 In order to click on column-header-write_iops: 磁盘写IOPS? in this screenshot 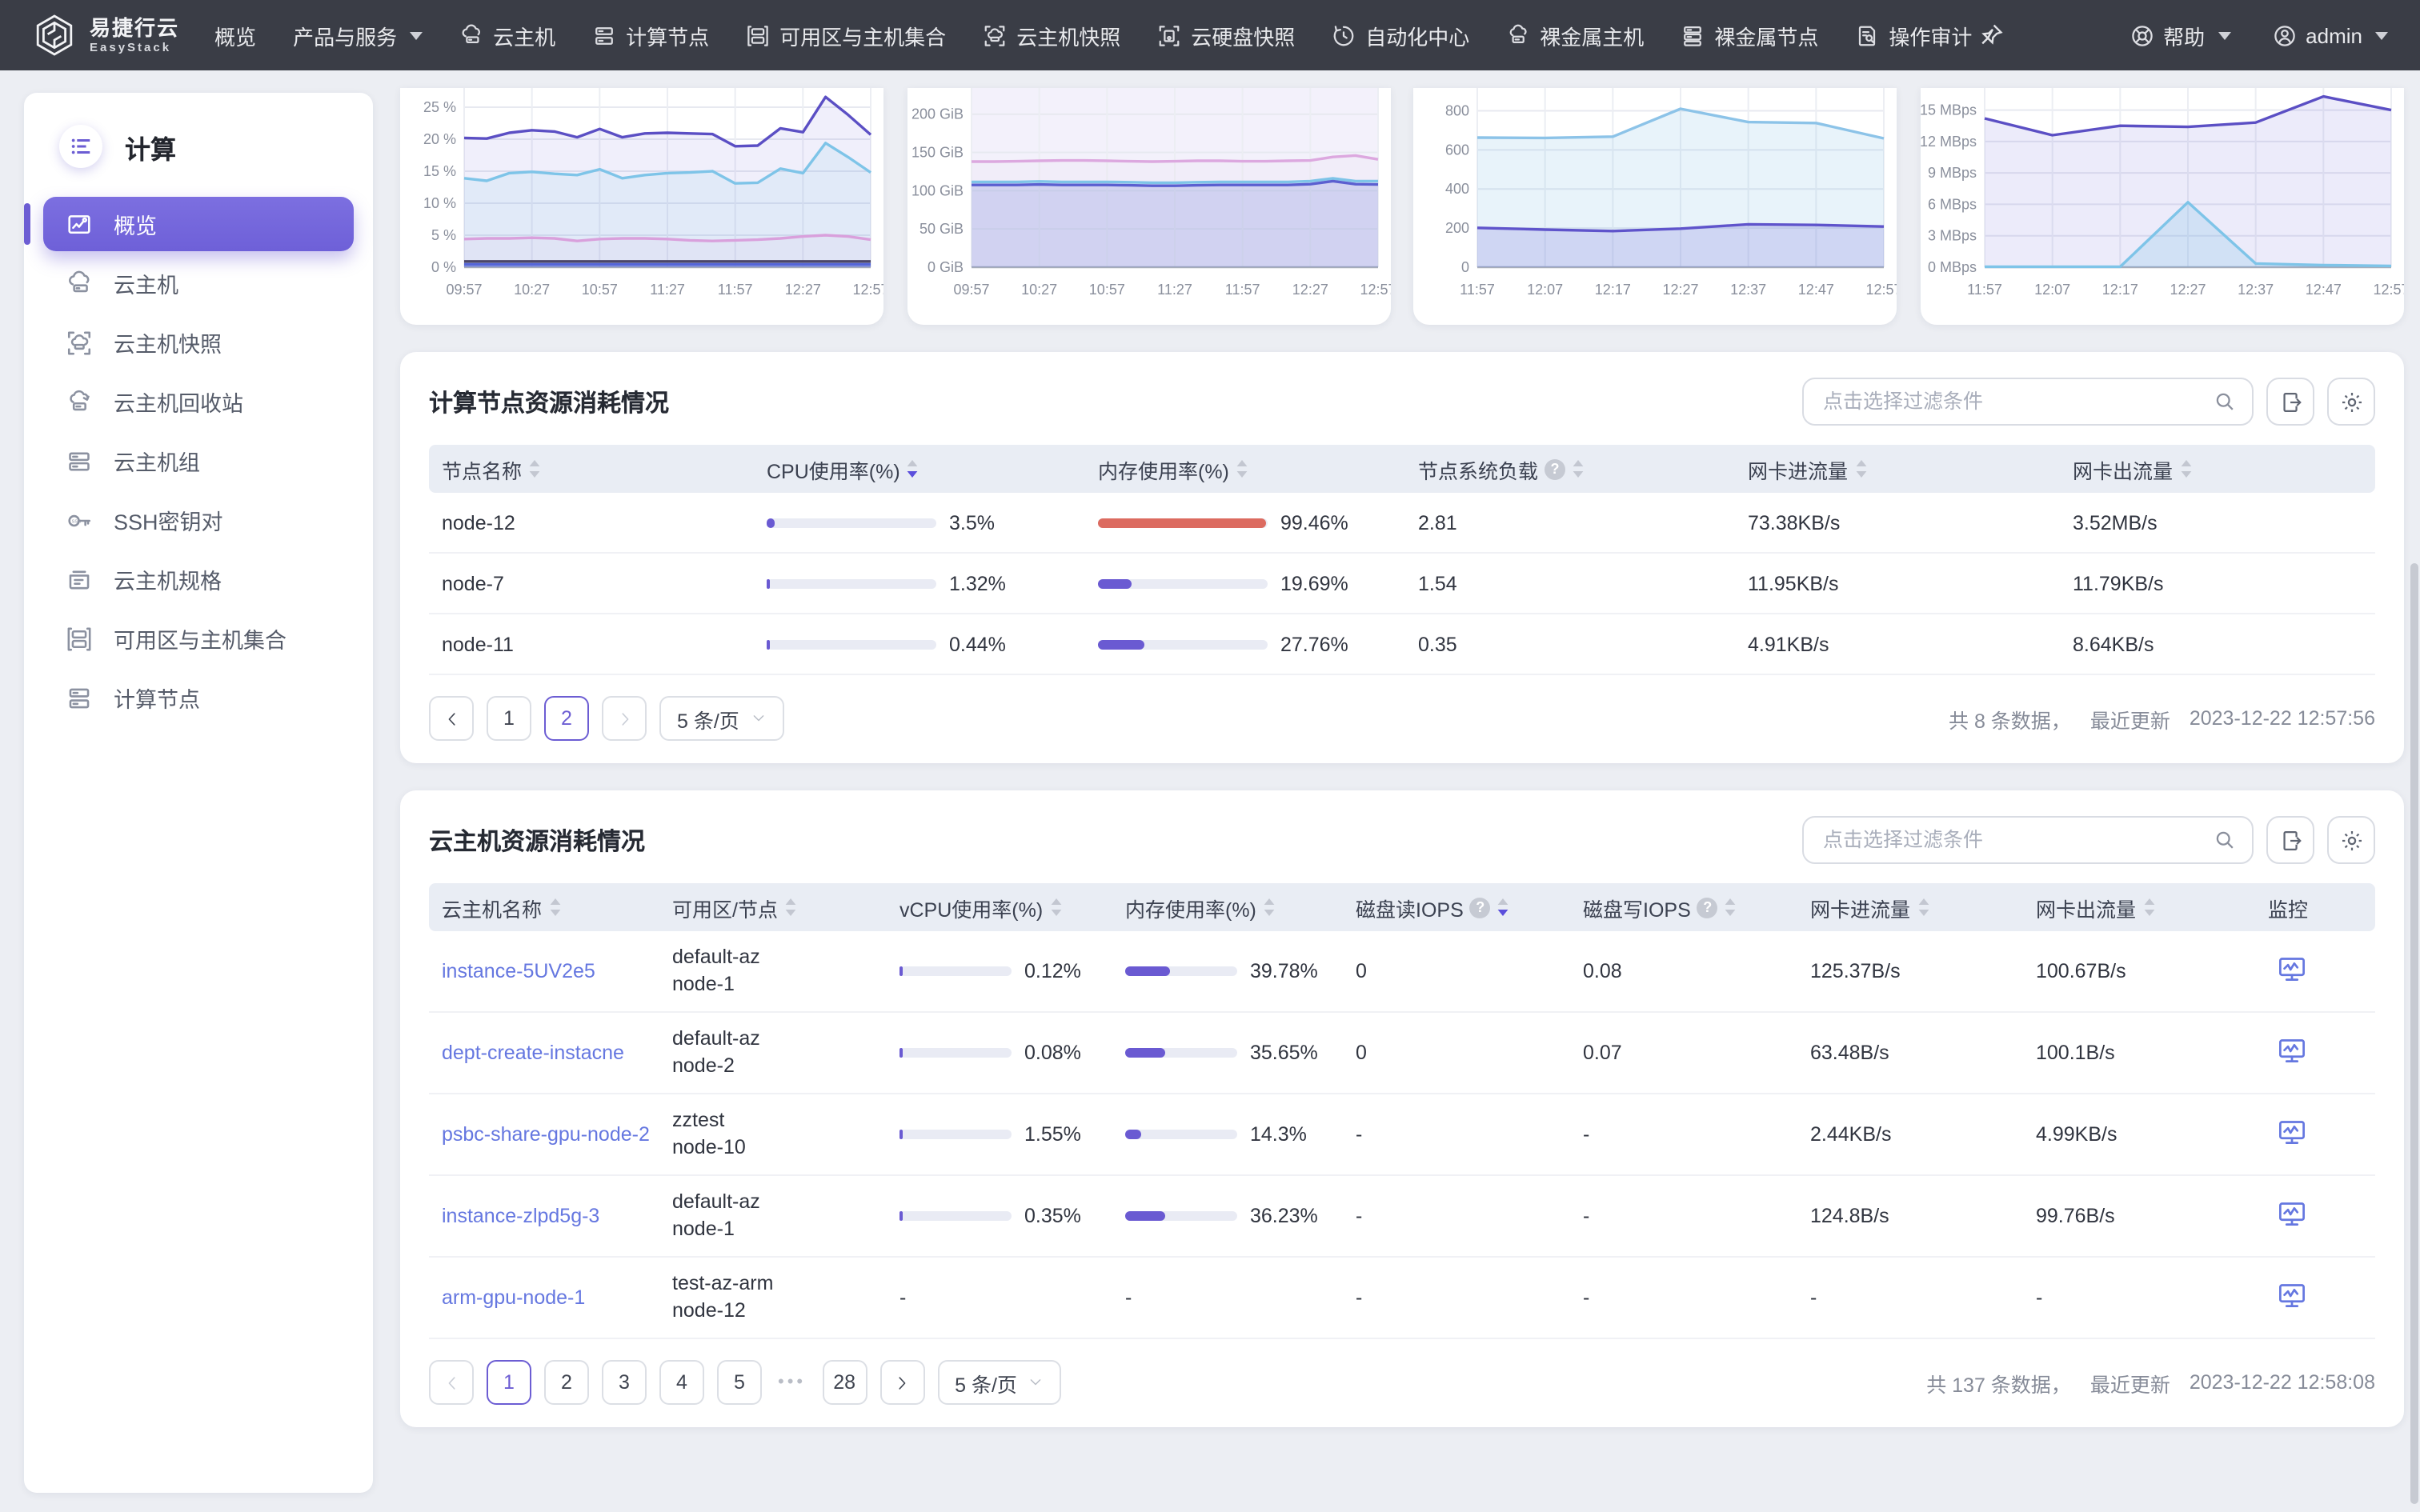, I will do `click(1683, 907)`.